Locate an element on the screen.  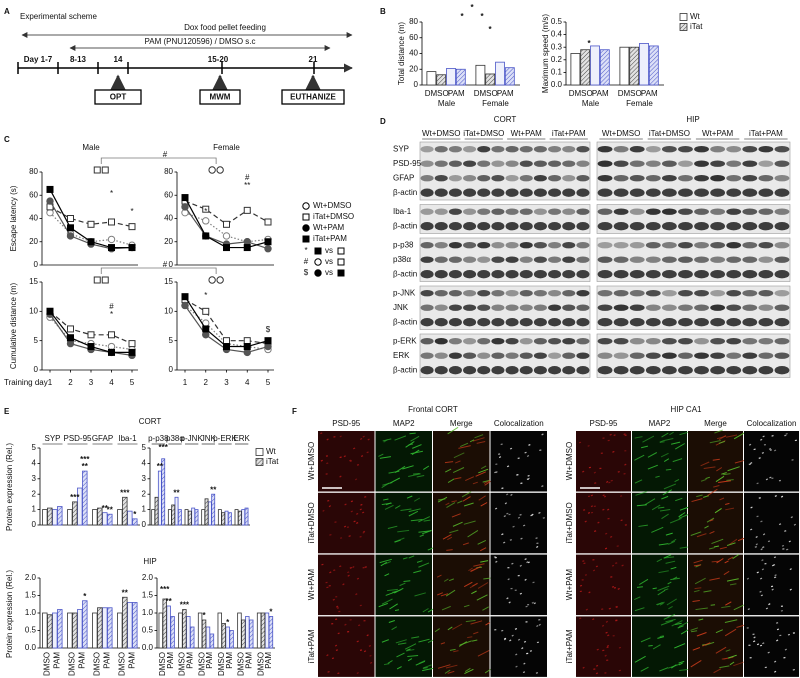
y-tick-label: 60 is located at coordinates (168, 194).